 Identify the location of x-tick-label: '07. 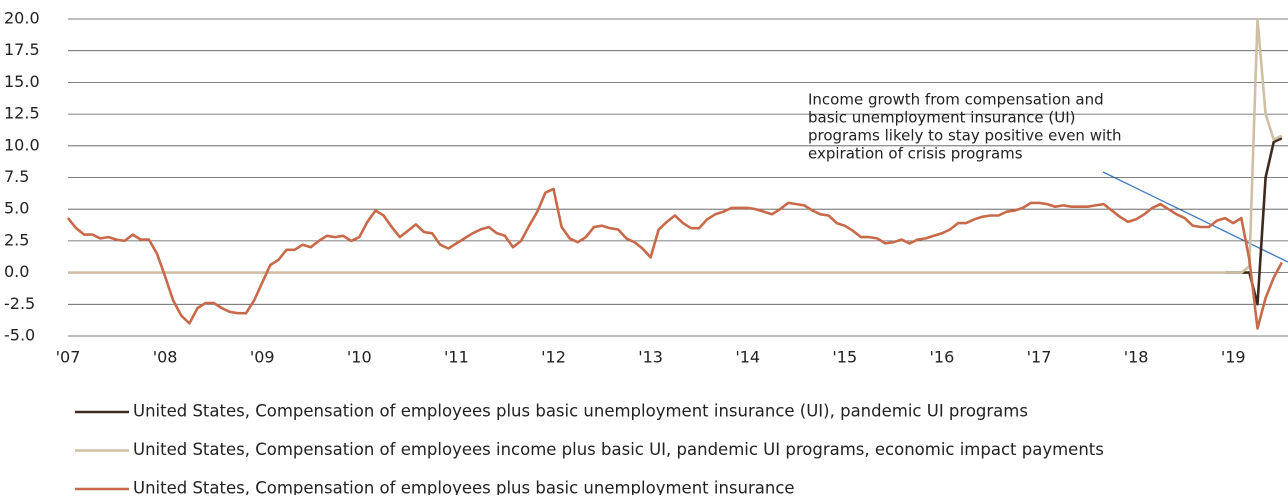
(68, 357).